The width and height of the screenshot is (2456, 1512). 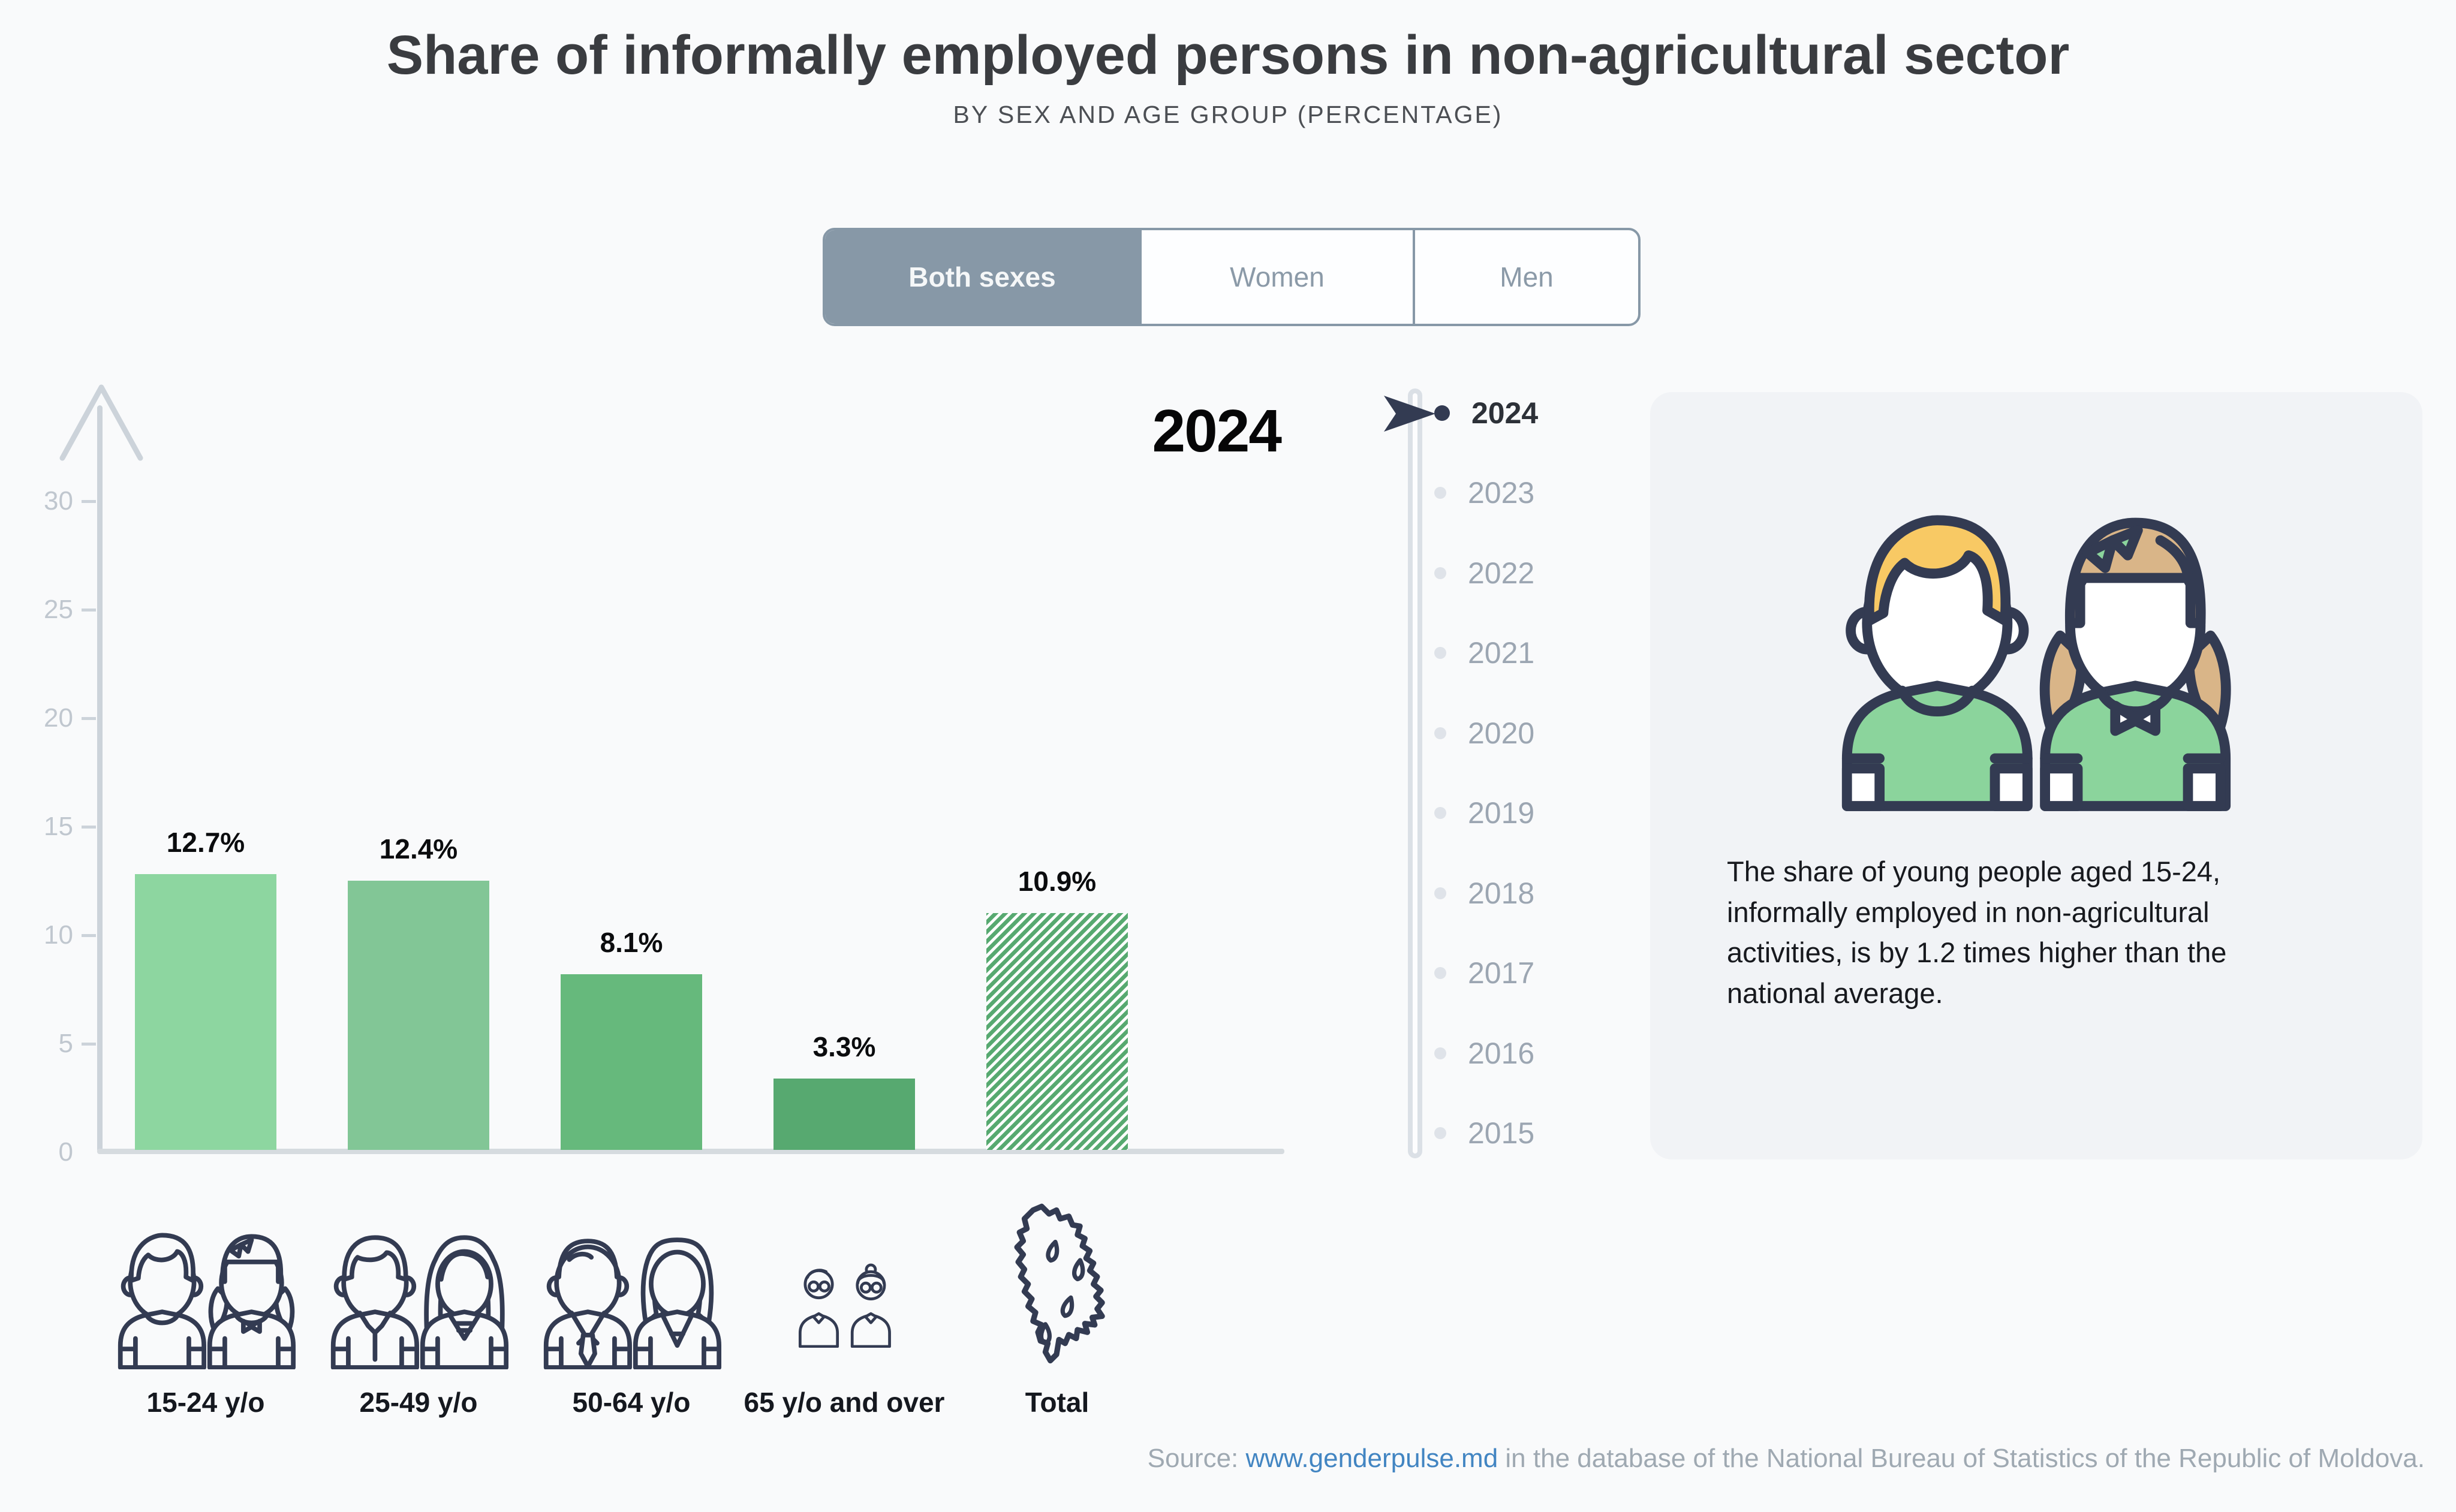 I want to click on young-people-illustration, so click(x=2036, y=663).